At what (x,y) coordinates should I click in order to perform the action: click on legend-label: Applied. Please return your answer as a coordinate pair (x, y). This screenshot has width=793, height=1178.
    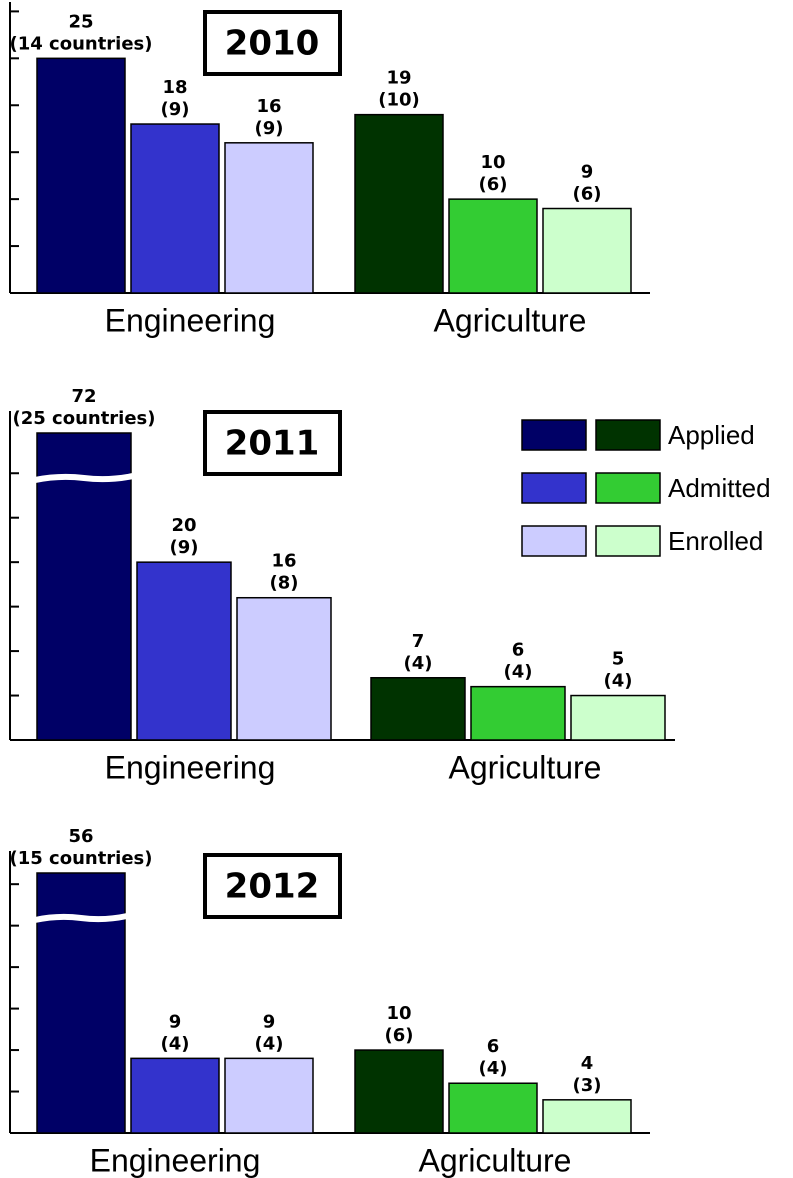
    Looking at the image, I should click on (711, 435).